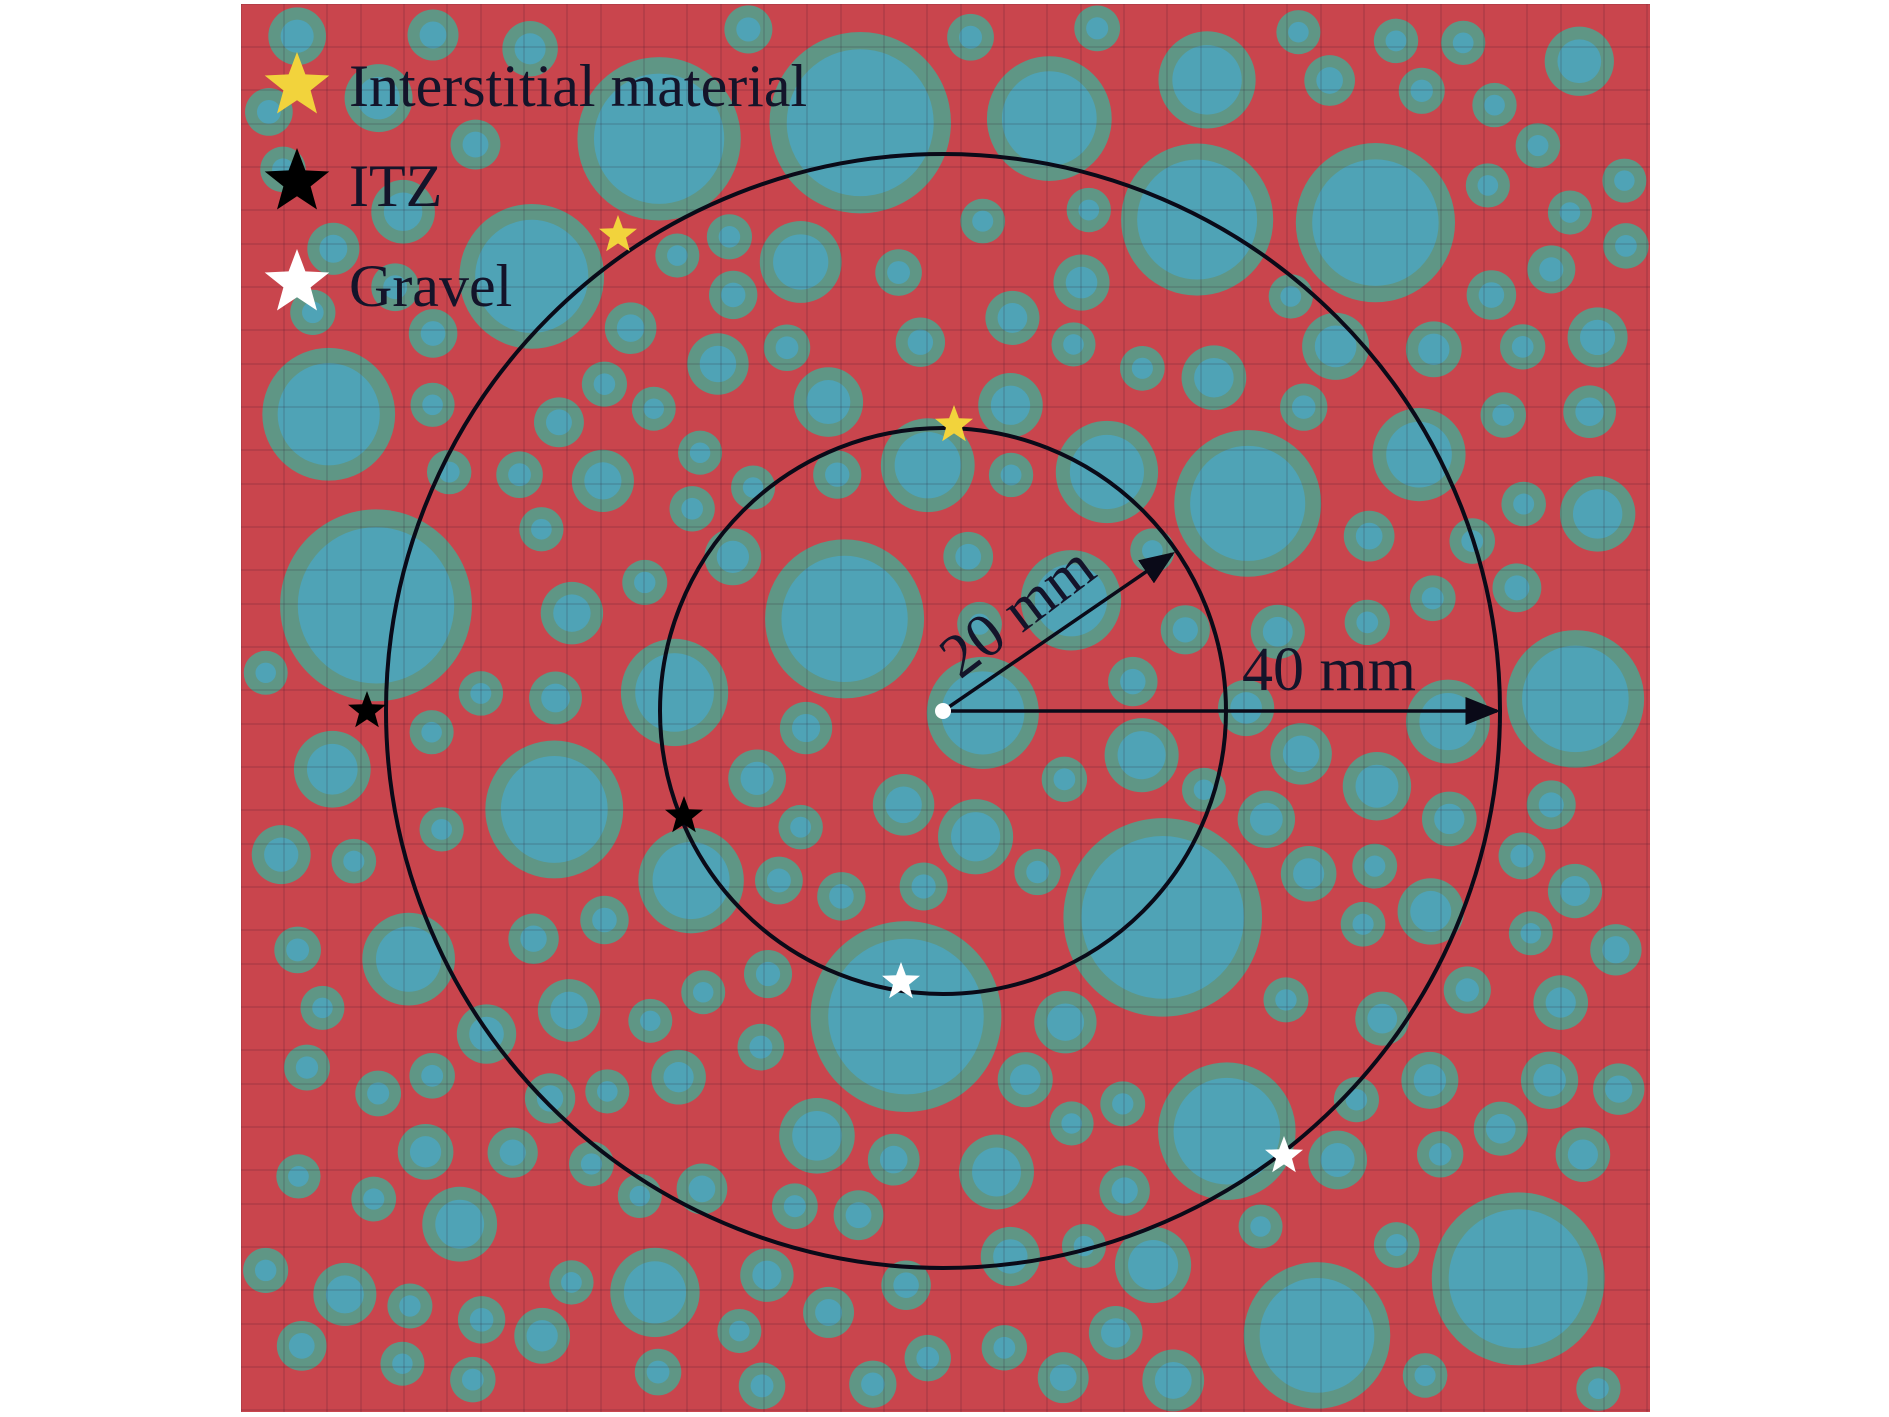 The width and height of the screenshot is (1889, 1417). I want to click on itz-star-icon, so click(367, 709).